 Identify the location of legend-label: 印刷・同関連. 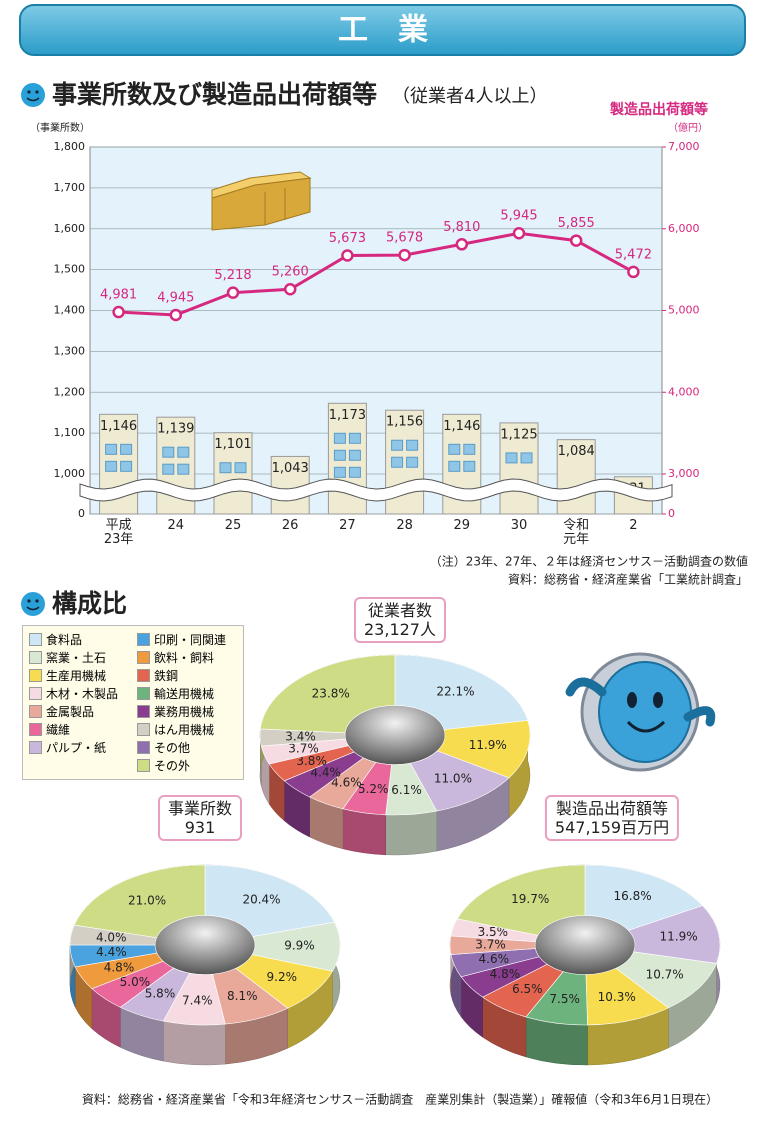
(190, 639).